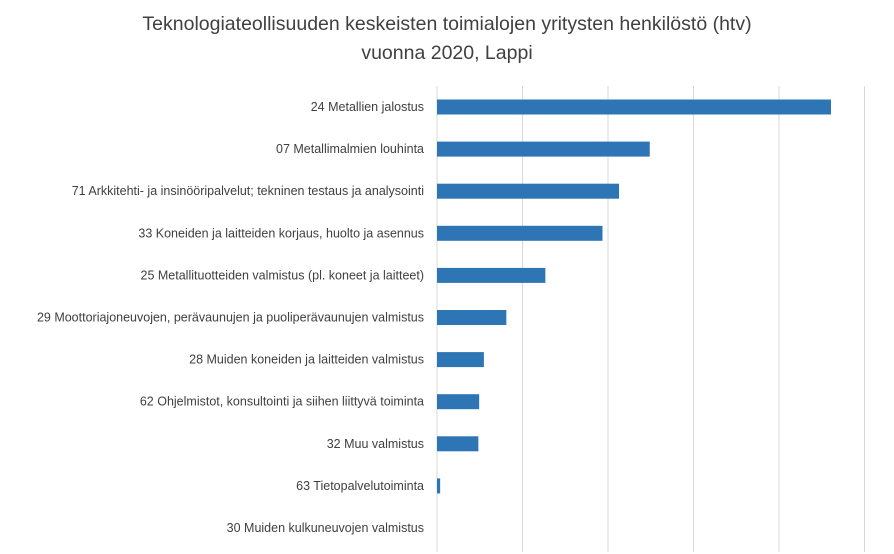 Image resolution: width=894 pixels, height=554 pixels. Describe the element at coordinates (325, 528) in the screenshot. I see `category-label-11: 30 Muiden kulkuneuvojen valmistus` at that location.